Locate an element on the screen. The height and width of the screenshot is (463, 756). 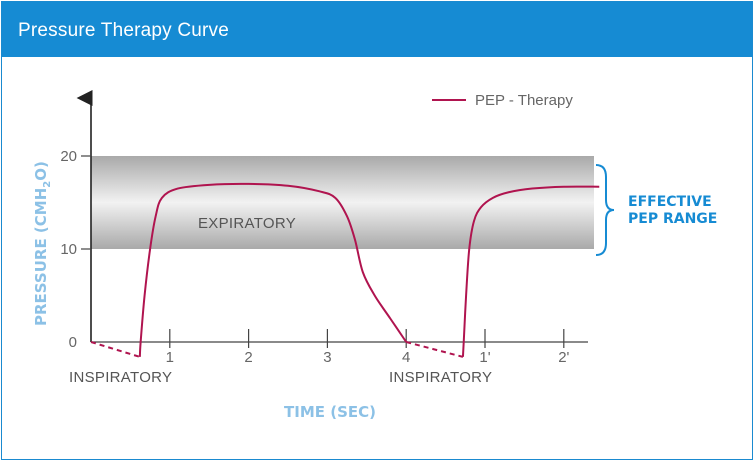
y-ticks: 0 10 20 is located at coordinates (75, 249).